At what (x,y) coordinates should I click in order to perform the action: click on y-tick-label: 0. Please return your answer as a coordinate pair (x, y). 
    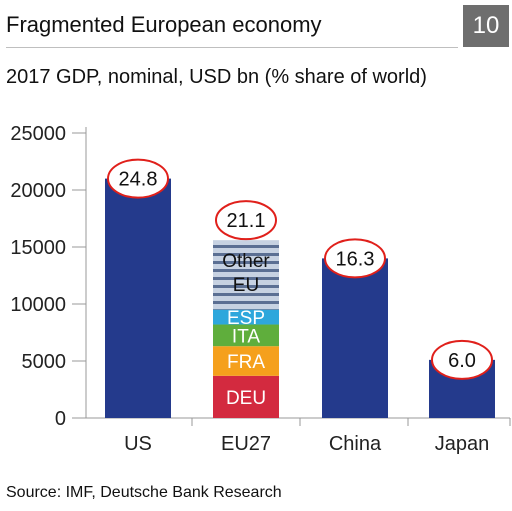
    Looking at the image, I should click on (60, 419).